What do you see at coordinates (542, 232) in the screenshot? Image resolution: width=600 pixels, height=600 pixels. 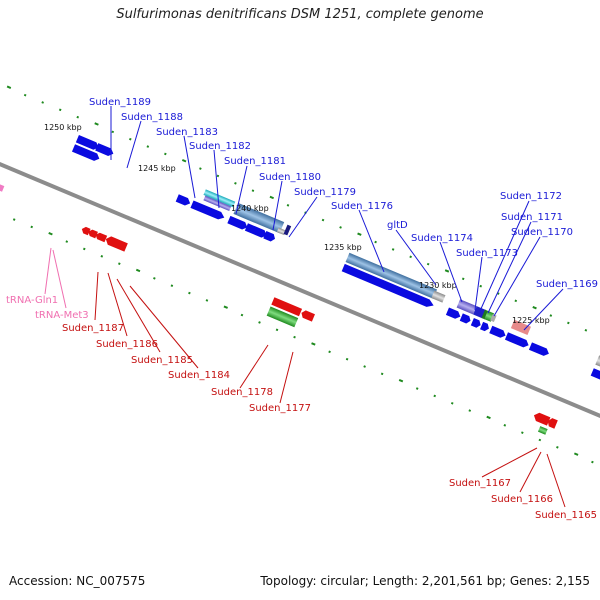 I see `label-suden-1170: Suden_1170` at bounding box center [542, 232].